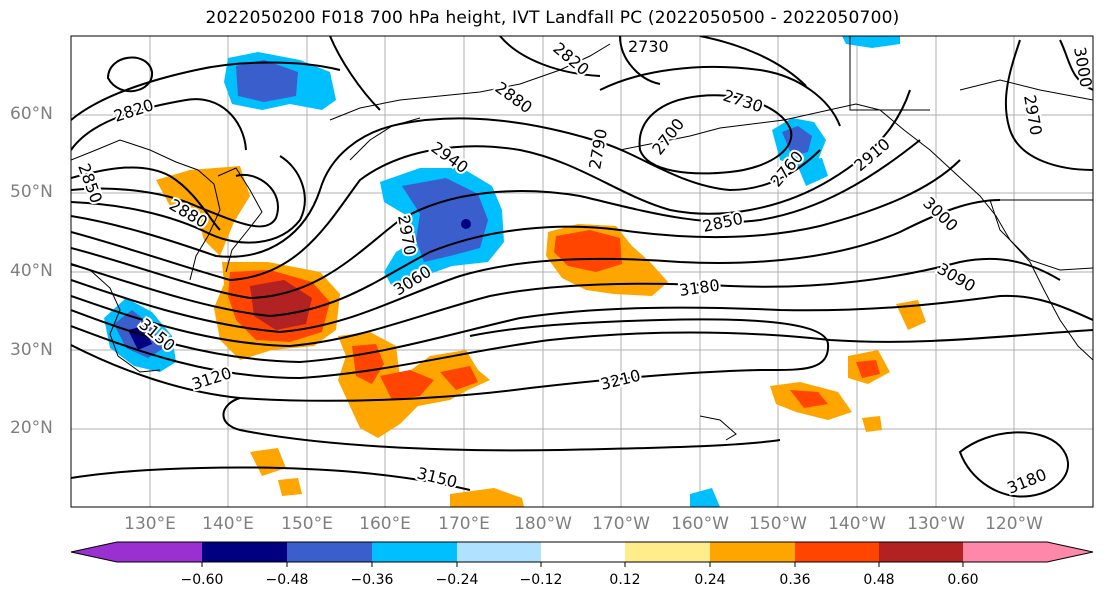  Describe the element at coordinates (956, 277) in the screenshot. I see `contour-label: 3090` at that location.